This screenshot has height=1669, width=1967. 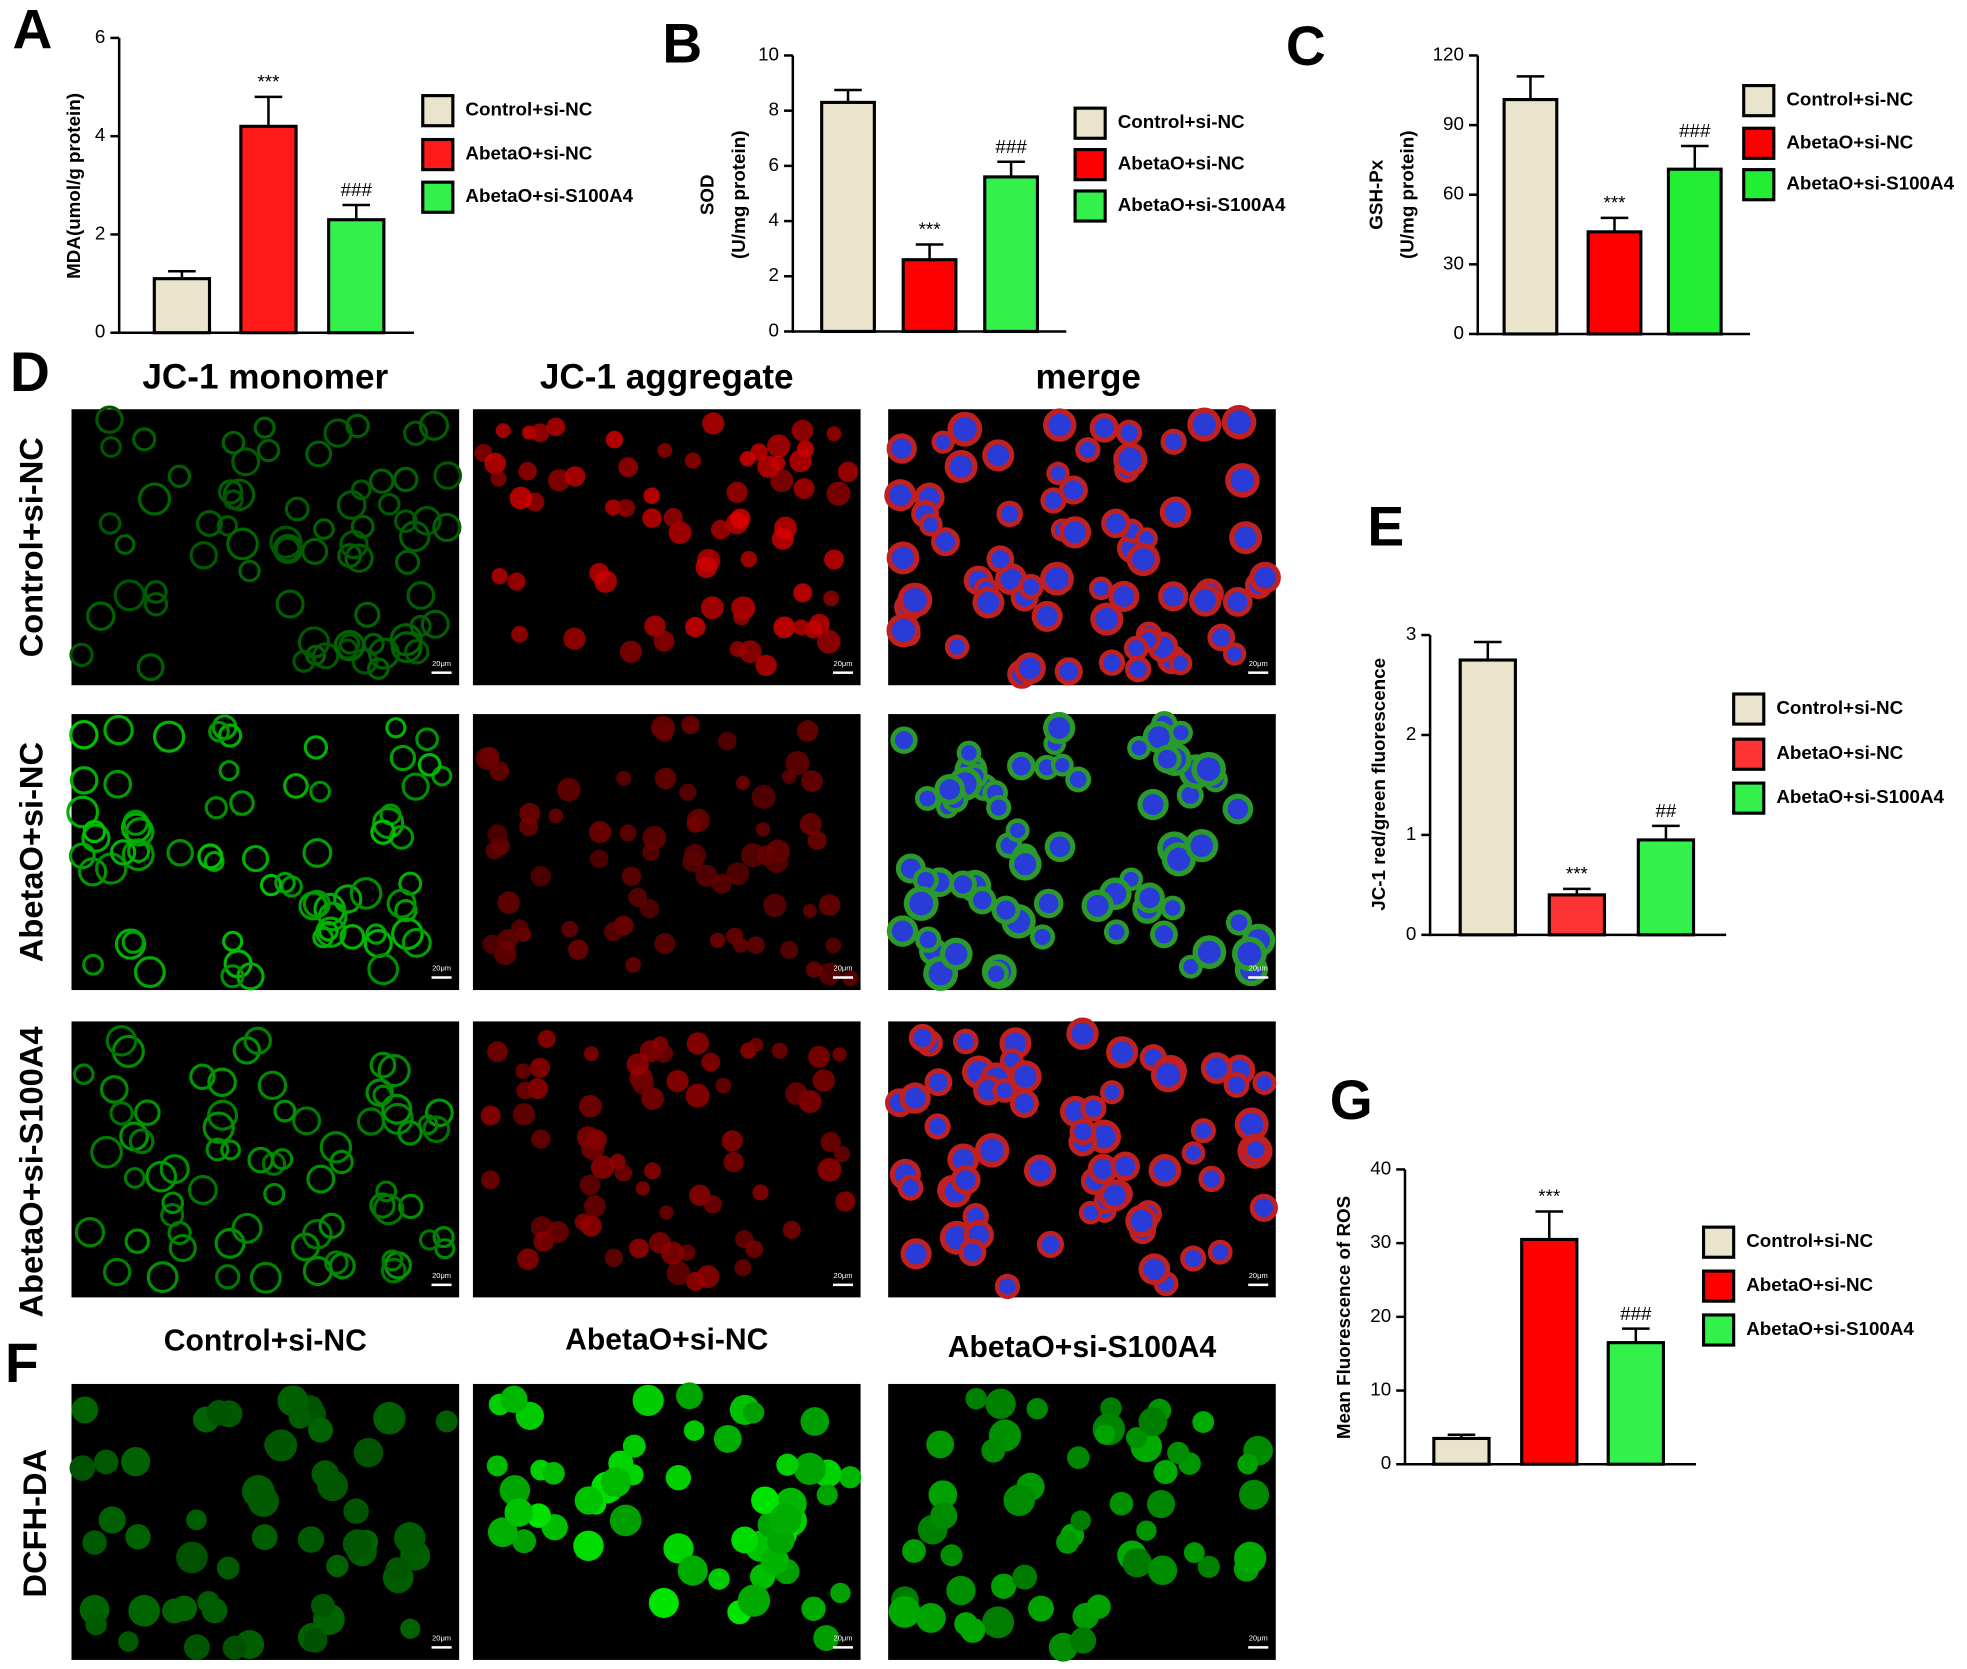 What do you see at coordinates (30, 1171) in the screenshot?
I see `row-label: AbetaO+si-S100A4` at bounding box center [30, 1171].